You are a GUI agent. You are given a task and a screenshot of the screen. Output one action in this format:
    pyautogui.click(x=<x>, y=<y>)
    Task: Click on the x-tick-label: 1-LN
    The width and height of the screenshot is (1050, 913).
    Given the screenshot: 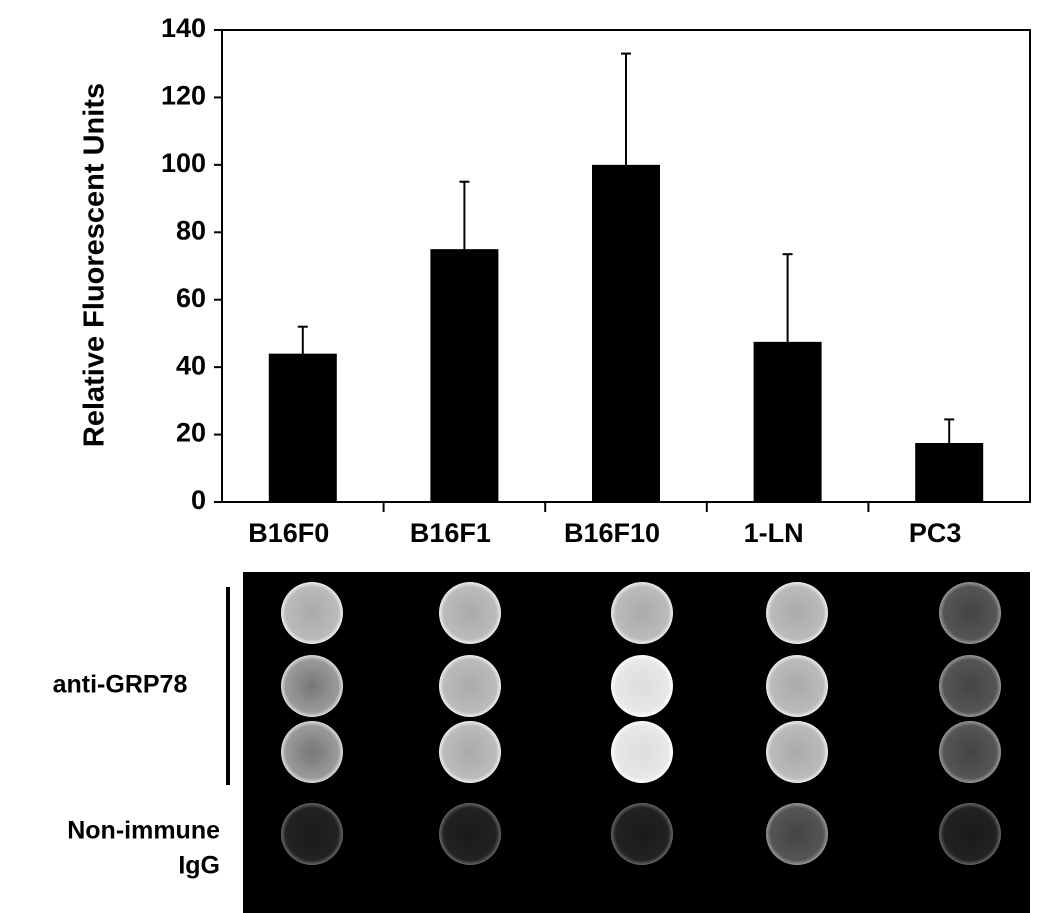 What is the action you would take?
    pyautogui.click(x=774, y=533)
    